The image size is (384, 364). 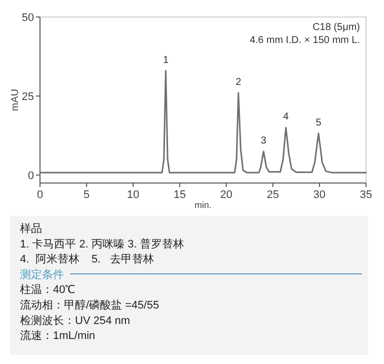 I want to click on y-tick-label: 0, so click(x=31, y=176).